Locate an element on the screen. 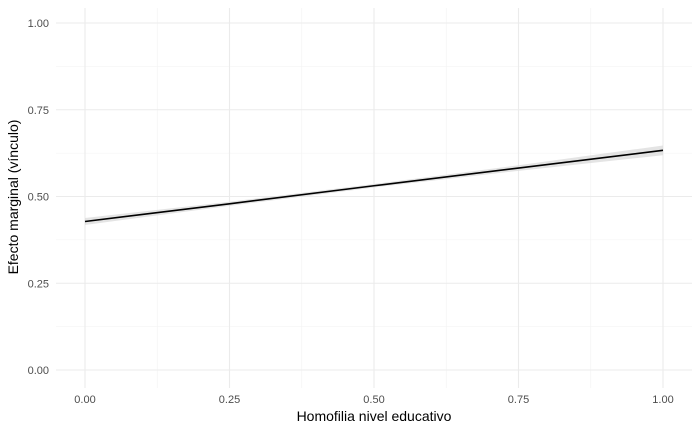 The height and width of the screenshot is (432, 700). y-tick-label: 1.00 is located at coordinates (38, 24).